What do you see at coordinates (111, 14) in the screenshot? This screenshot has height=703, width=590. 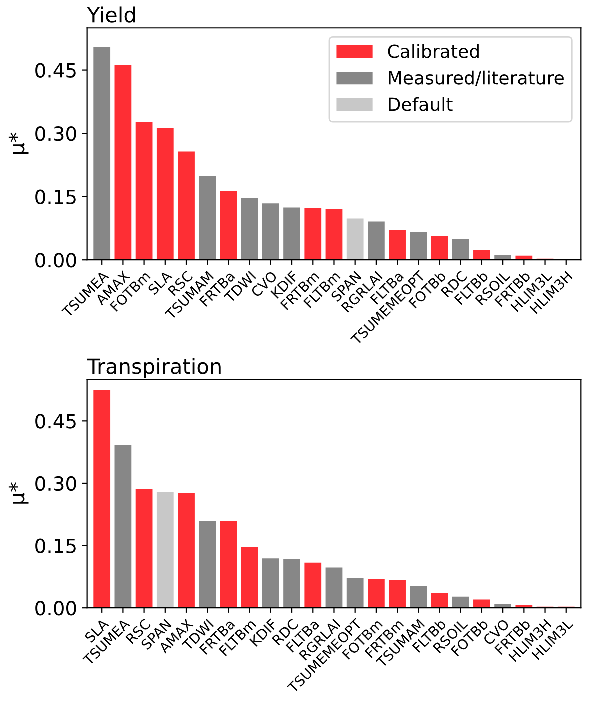 I see `chart-title: Yield` at bounding box center [111, 14].